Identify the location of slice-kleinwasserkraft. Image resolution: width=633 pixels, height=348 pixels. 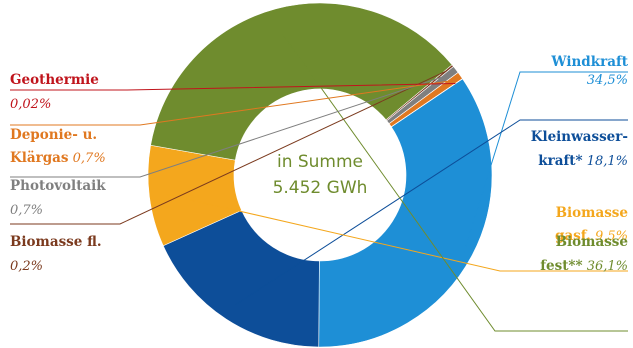
(241, 278).